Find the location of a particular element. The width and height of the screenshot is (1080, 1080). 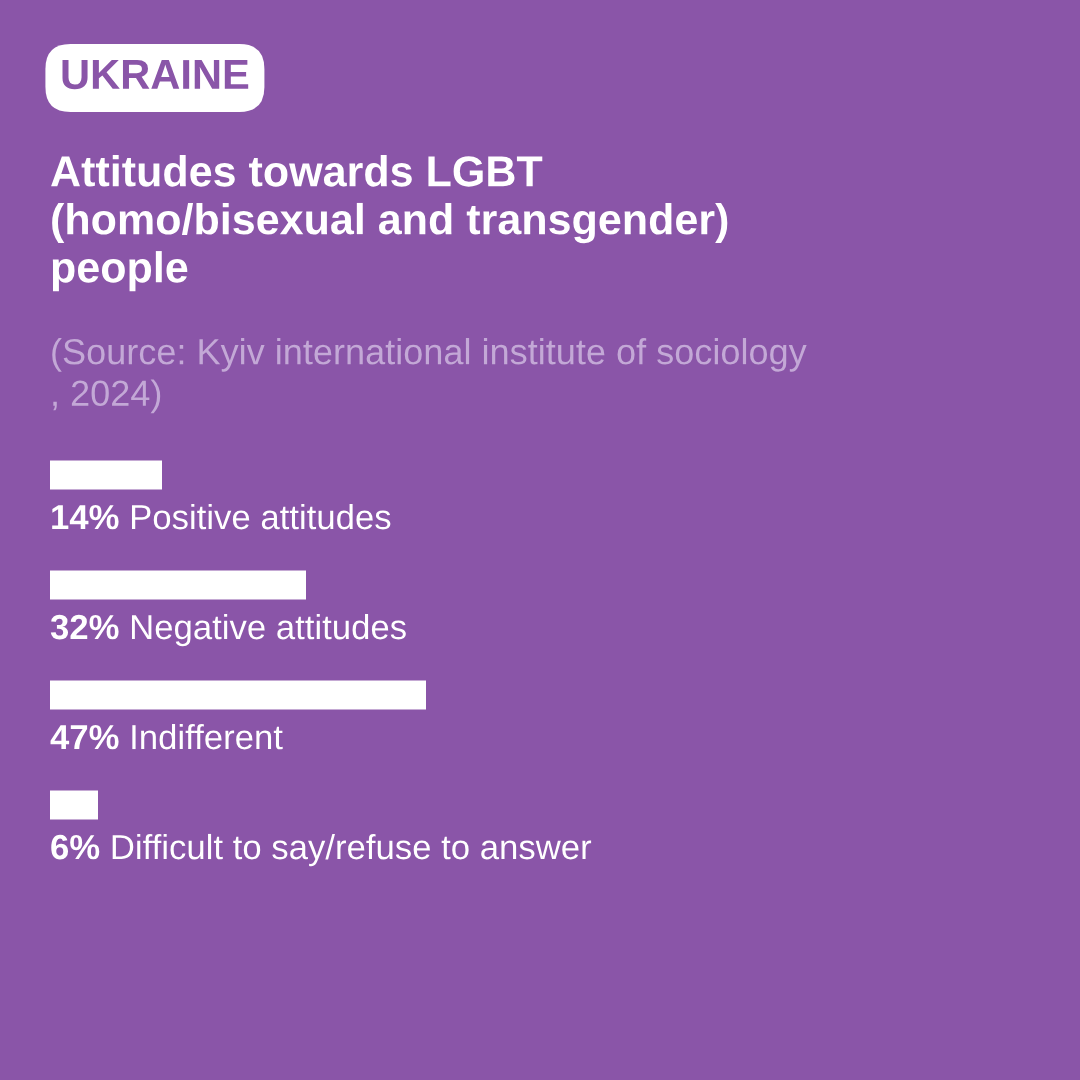

data-label: 6% is located at coordinates (75, 847).